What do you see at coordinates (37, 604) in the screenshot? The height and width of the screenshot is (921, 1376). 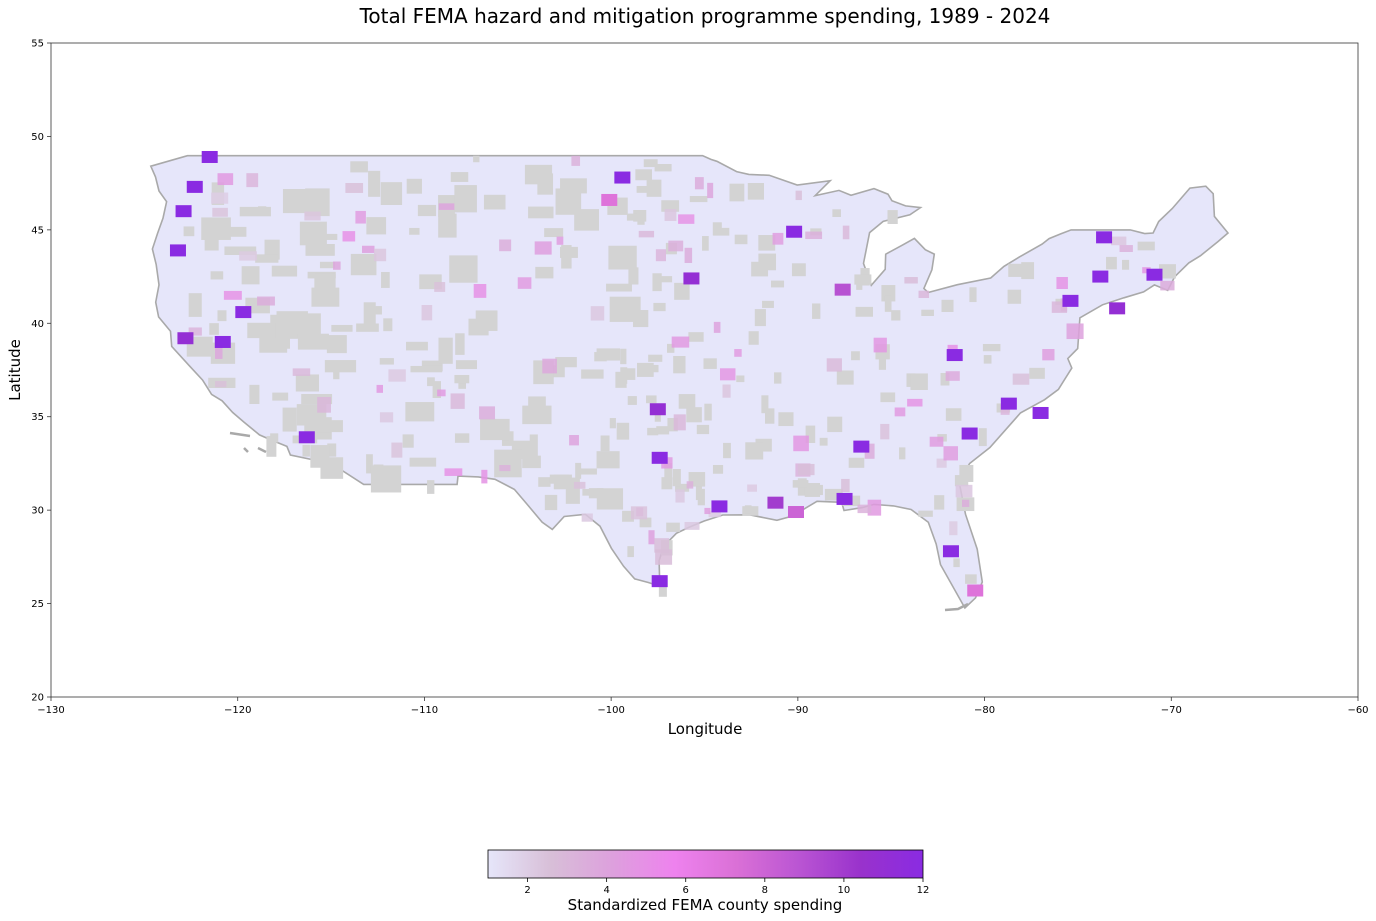 I see `y-tick-label: 25` at bounding box center [37, 604].